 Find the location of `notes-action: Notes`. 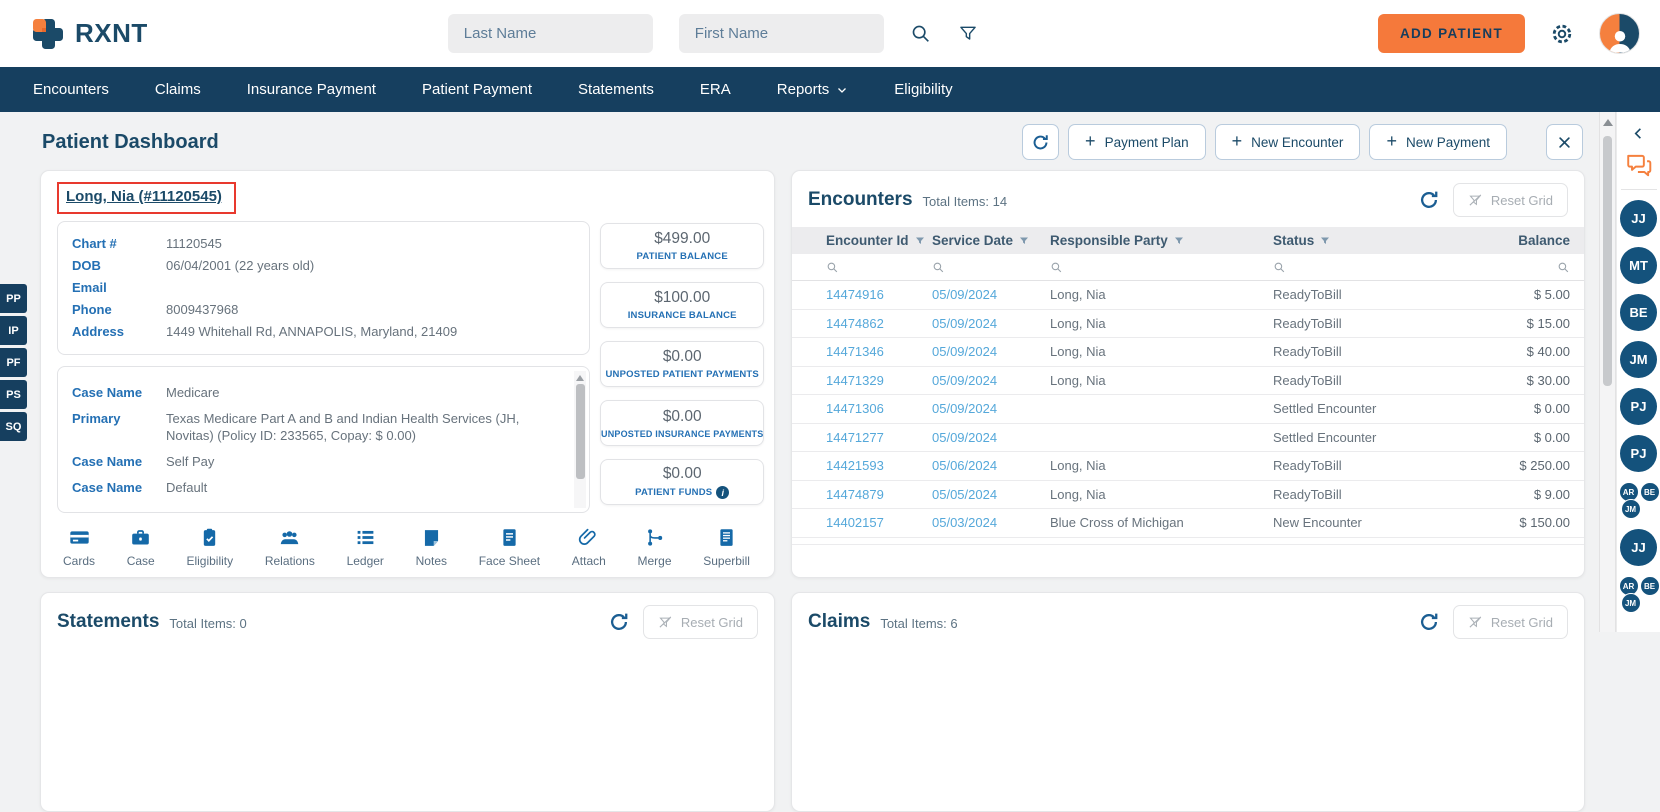

notes-action: Notes is located at coordinates (431, 547).